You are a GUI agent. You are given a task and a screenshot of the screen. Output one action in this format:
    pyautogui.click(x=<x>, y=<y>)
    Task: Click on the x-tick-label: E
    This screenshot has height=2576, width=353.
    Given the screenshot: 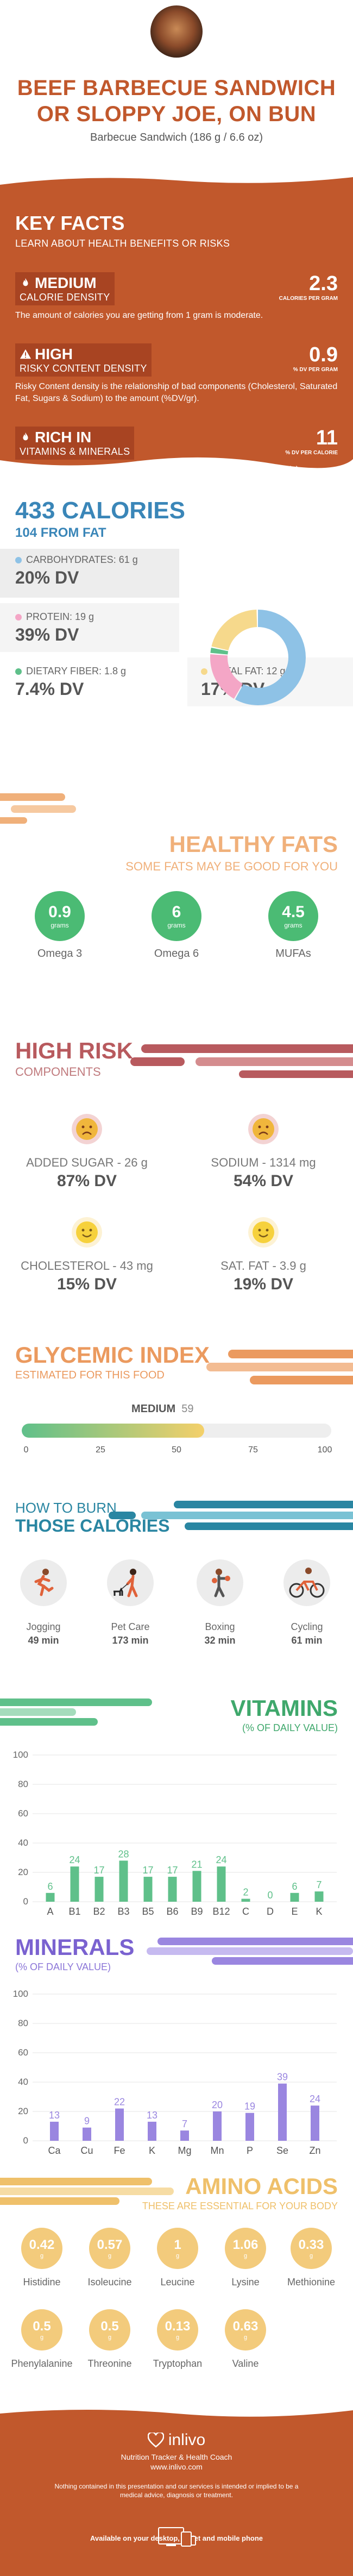 What is the action you would take?
    pyautogui.click(x=295, y=1911)
    